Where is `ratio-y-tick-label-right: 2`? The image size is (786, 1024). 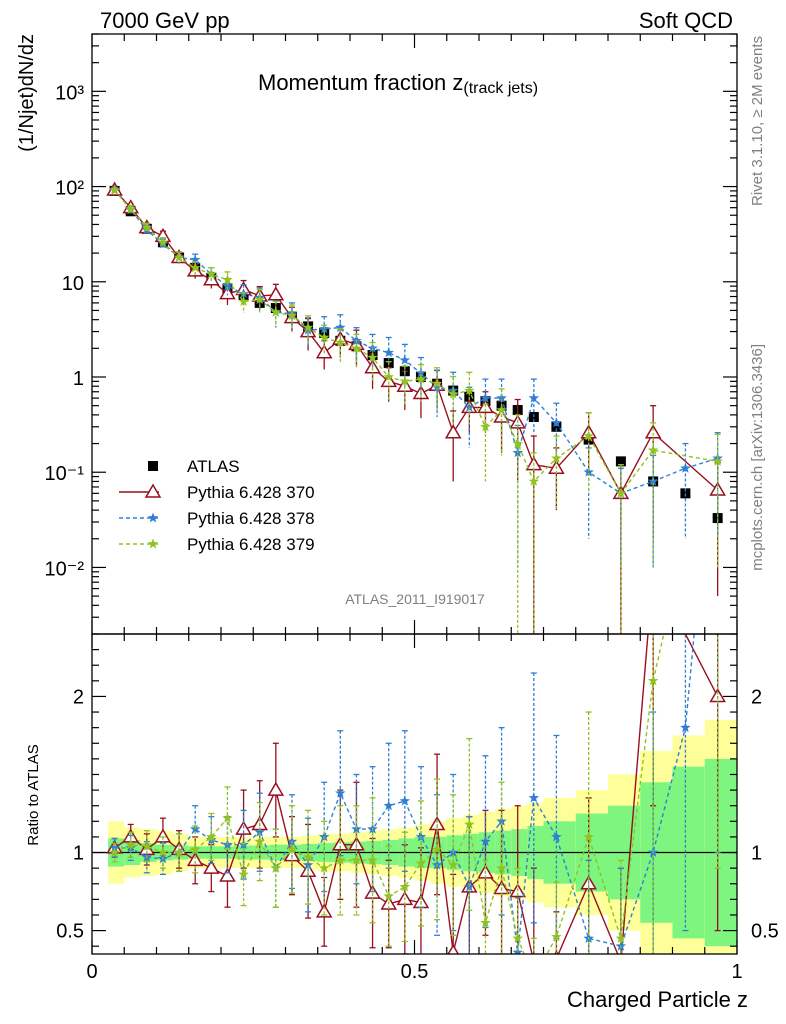 ratio-y-tick-label-right: 2 is located at coordinates (756, 697).